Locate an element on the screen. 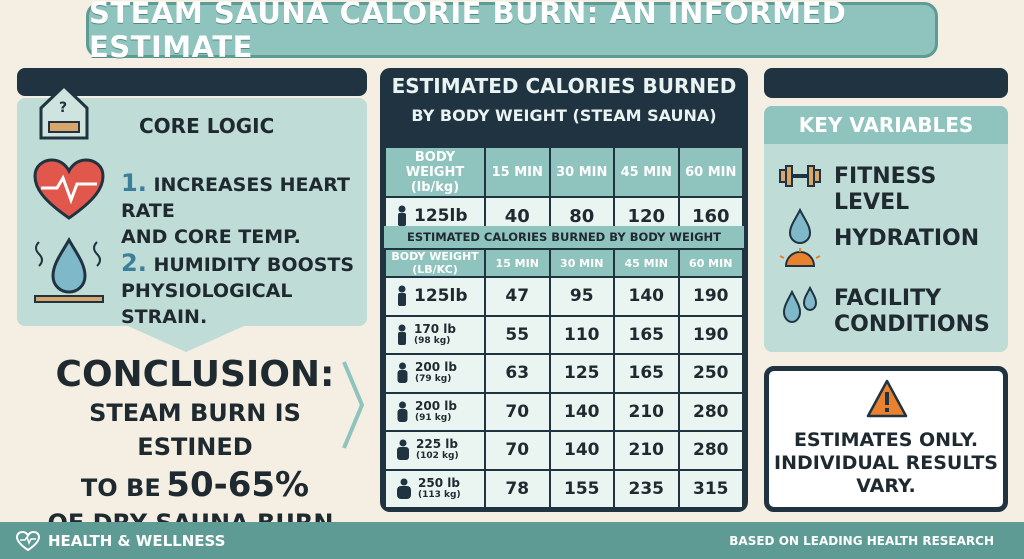  table-title-2: BY BODY WEIGHT (STEAM SAUNA) is located at coordinates (564, 115).